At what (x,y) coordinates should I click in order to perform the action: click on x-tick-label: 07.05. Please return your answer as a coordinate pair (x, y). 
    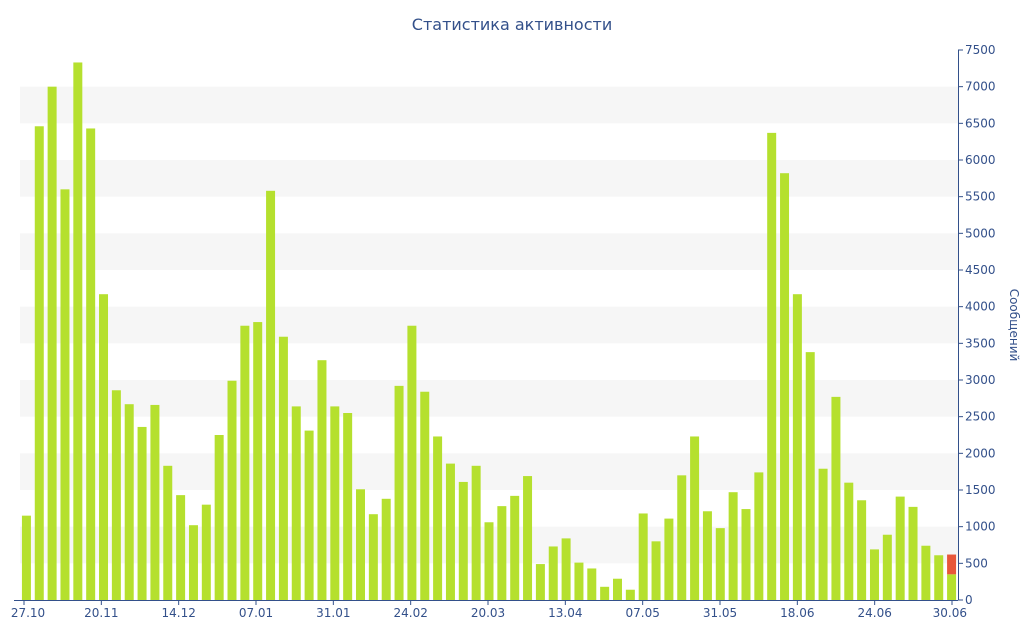
    Looking at the image, I should click on (642, 613).